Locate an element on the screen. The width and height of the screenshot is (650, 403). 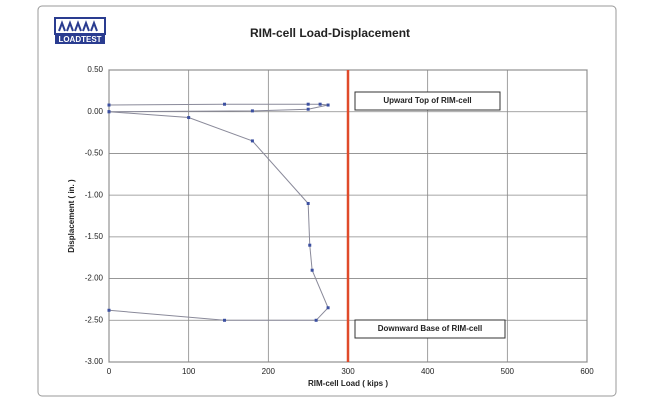
y-tick-label: -1.50 is located at coordinates (94, 236).